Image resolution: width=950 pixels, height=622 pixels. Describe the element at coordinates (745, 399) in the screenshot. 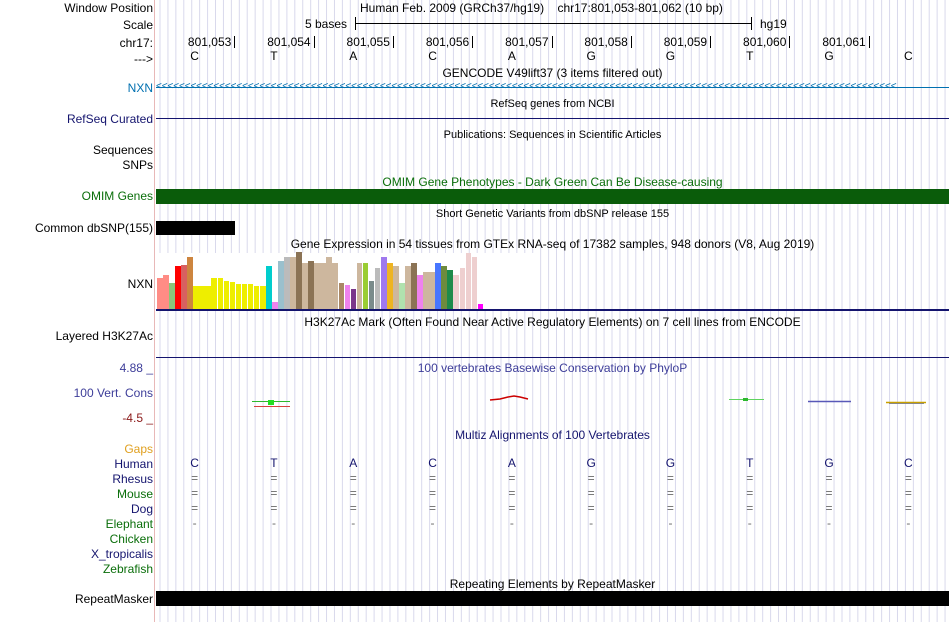

I see `phylop-mark-base8-block` at that location.